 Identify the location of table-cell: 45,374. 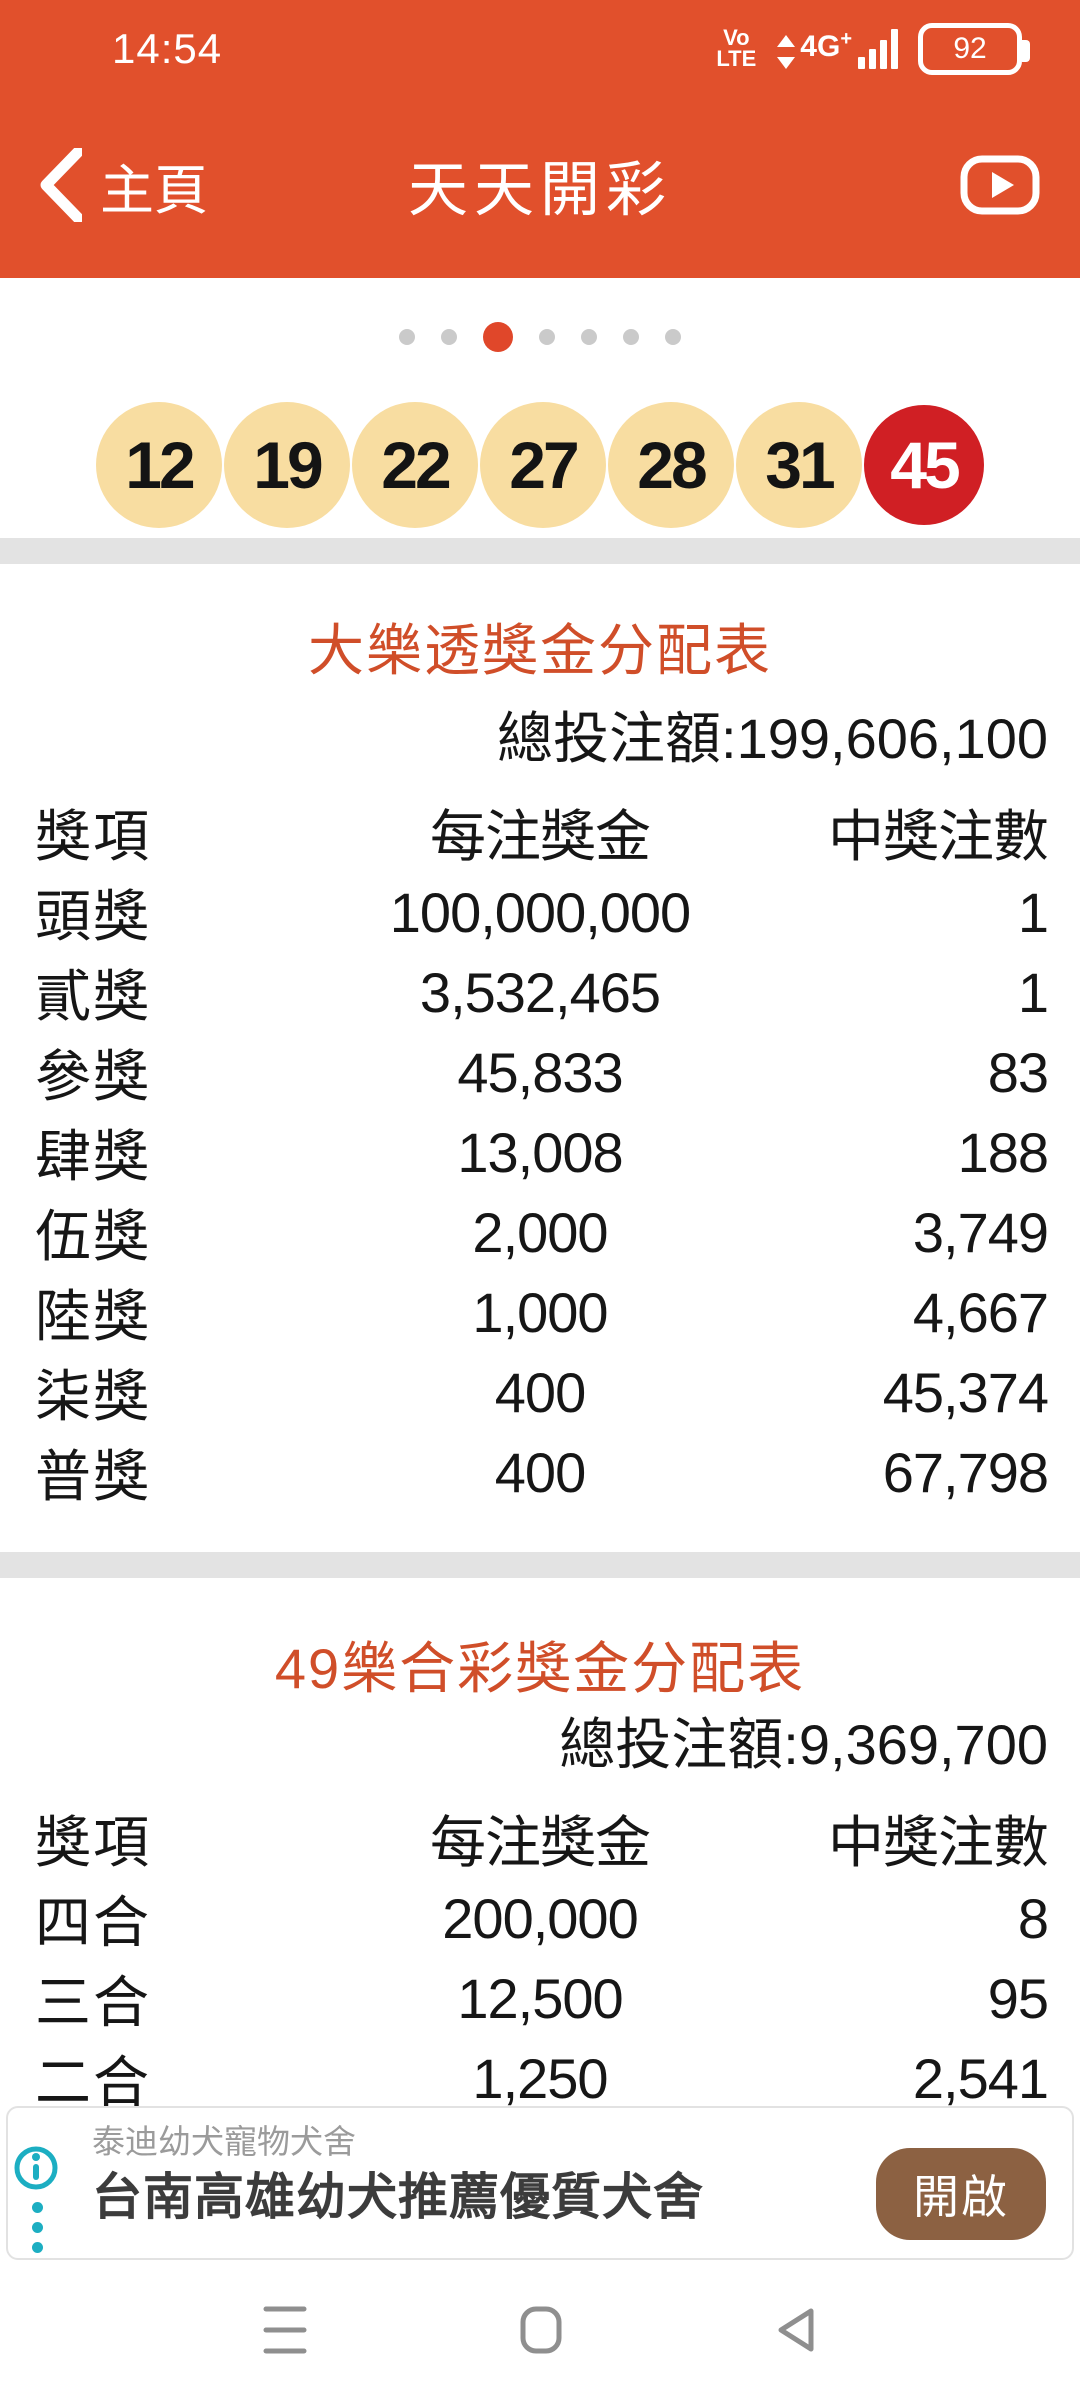
(965, 1392).